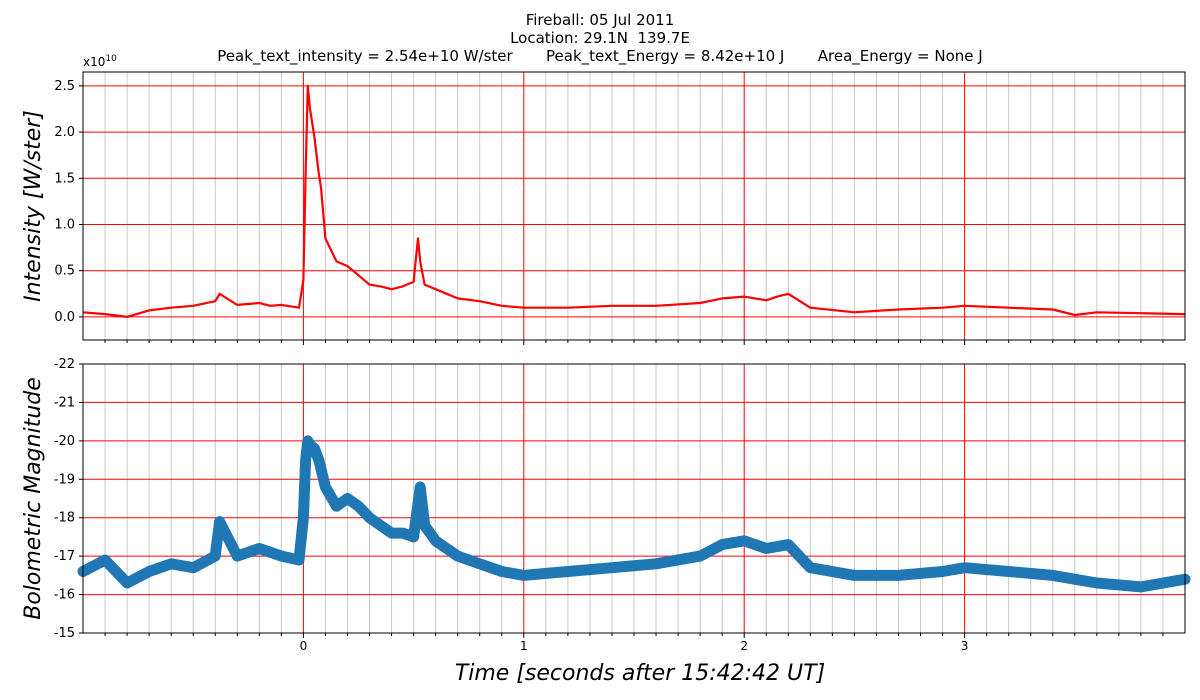 The image size is (1200, 700). What do you see at coordinates (64, 633) in the screenshot?
I see `magnitude-y-tick-label: -15` at bounding box center [64, 633].